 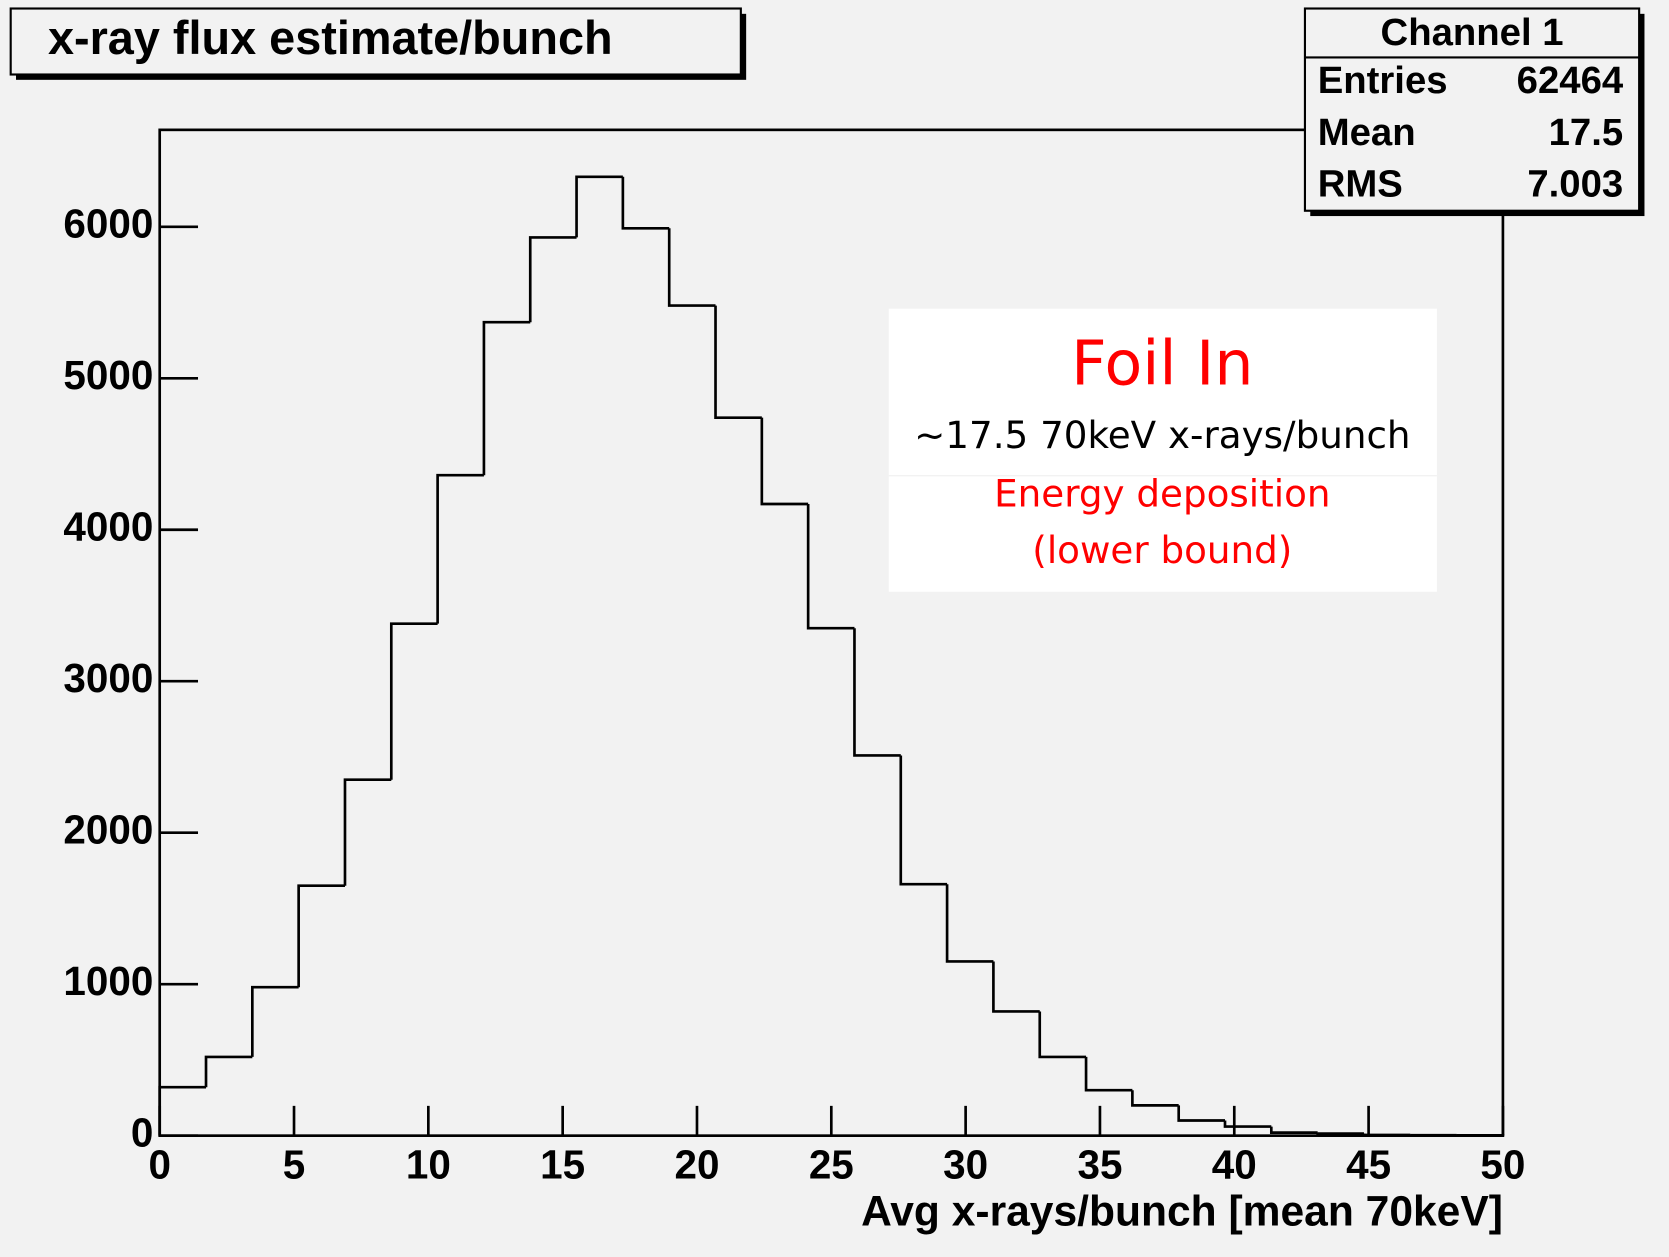 I want to click on annotation-text: (lower bound), so click(x=1162, y=550).